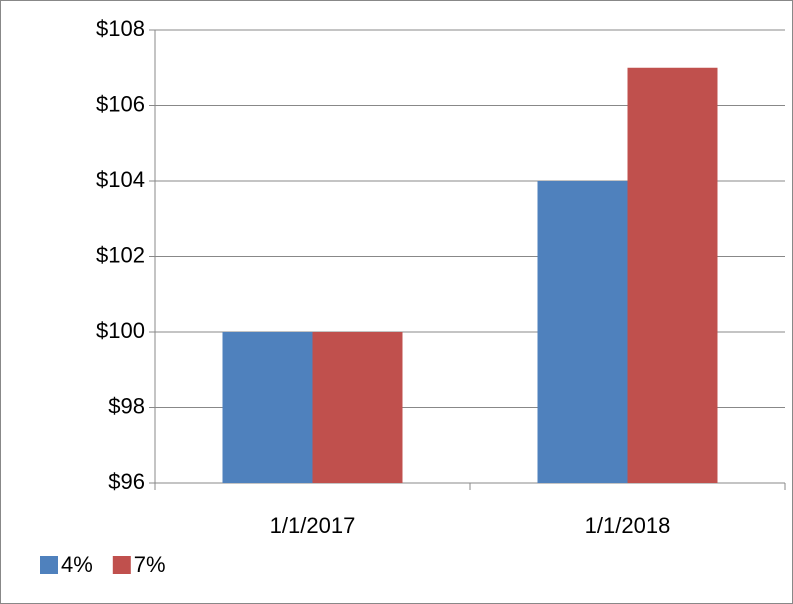  What do you see at coordinates (313, 525) in the screenshot?
I see `x-tick-label: 1/1/2017` at bounding box center [313, 525].